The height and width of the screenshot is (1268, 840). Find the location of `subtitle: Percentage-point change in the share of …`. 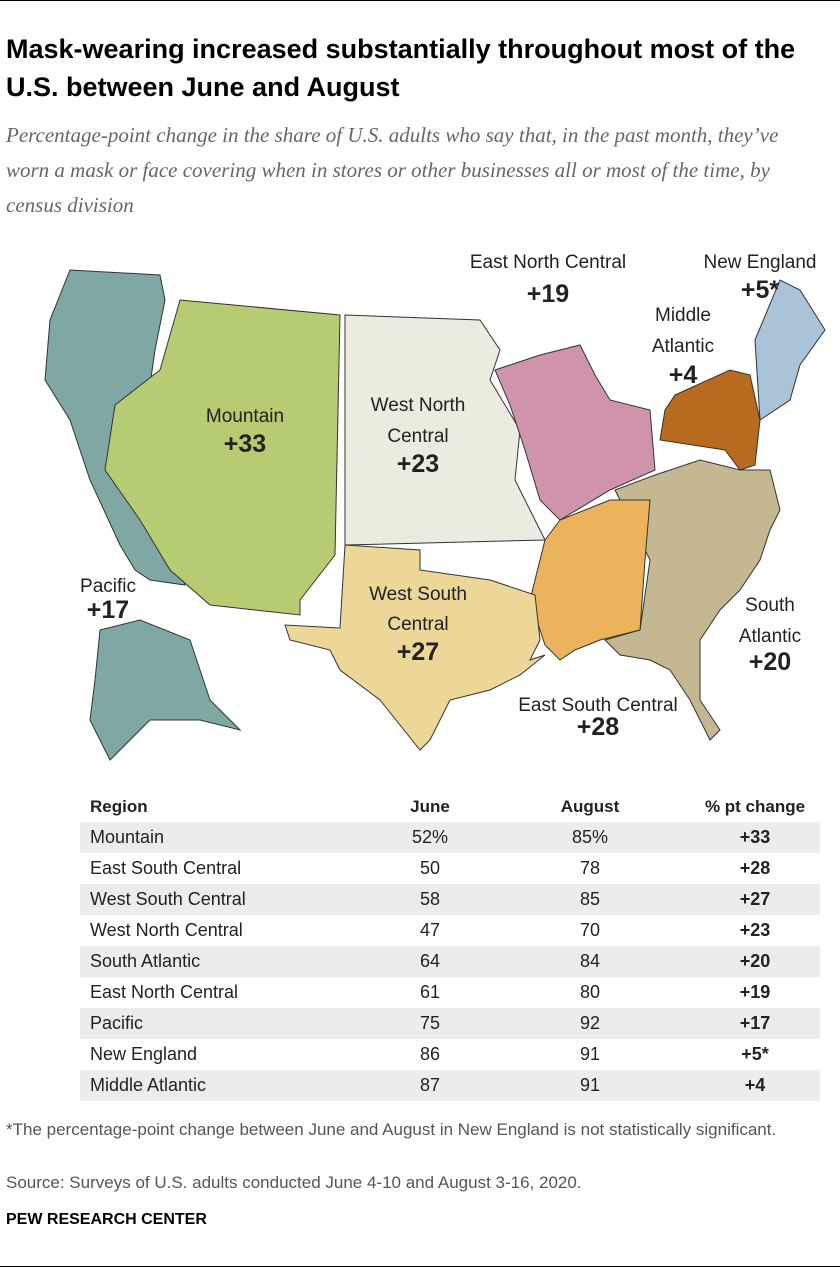

subtitle: Percentage-point change in the share of … is located at coordinates (392, 170).